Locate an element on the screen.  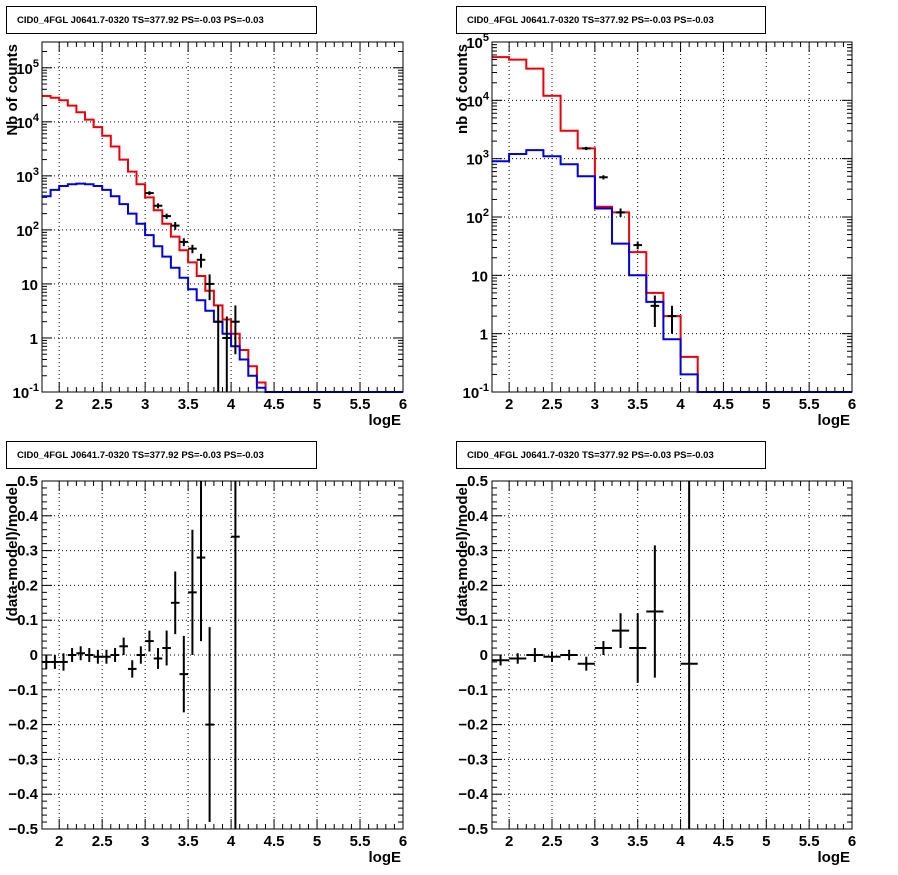
total-model-histogram is located at coordinates (222, 244).